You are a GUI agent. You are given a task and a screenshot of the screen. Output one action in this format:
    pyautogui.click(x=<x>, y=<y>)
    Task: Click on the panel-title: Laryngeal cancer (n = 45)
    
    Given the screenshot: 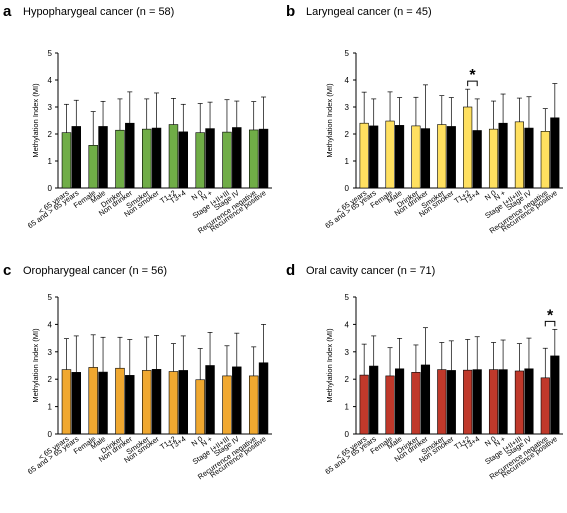 What is the action you would take?
    pyautogui.click(x=369, y=12)
    